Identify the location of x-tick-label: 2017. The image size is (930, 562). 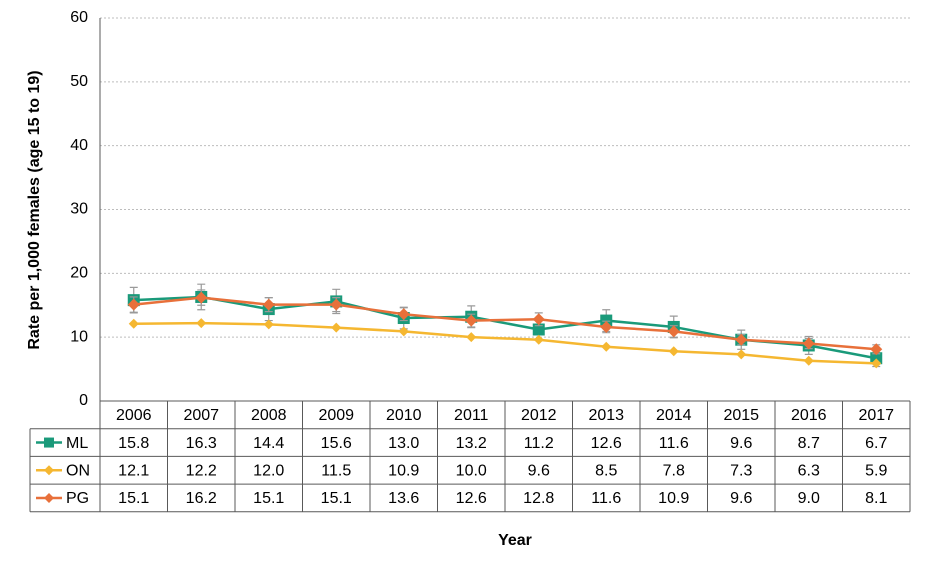
(876, 415).